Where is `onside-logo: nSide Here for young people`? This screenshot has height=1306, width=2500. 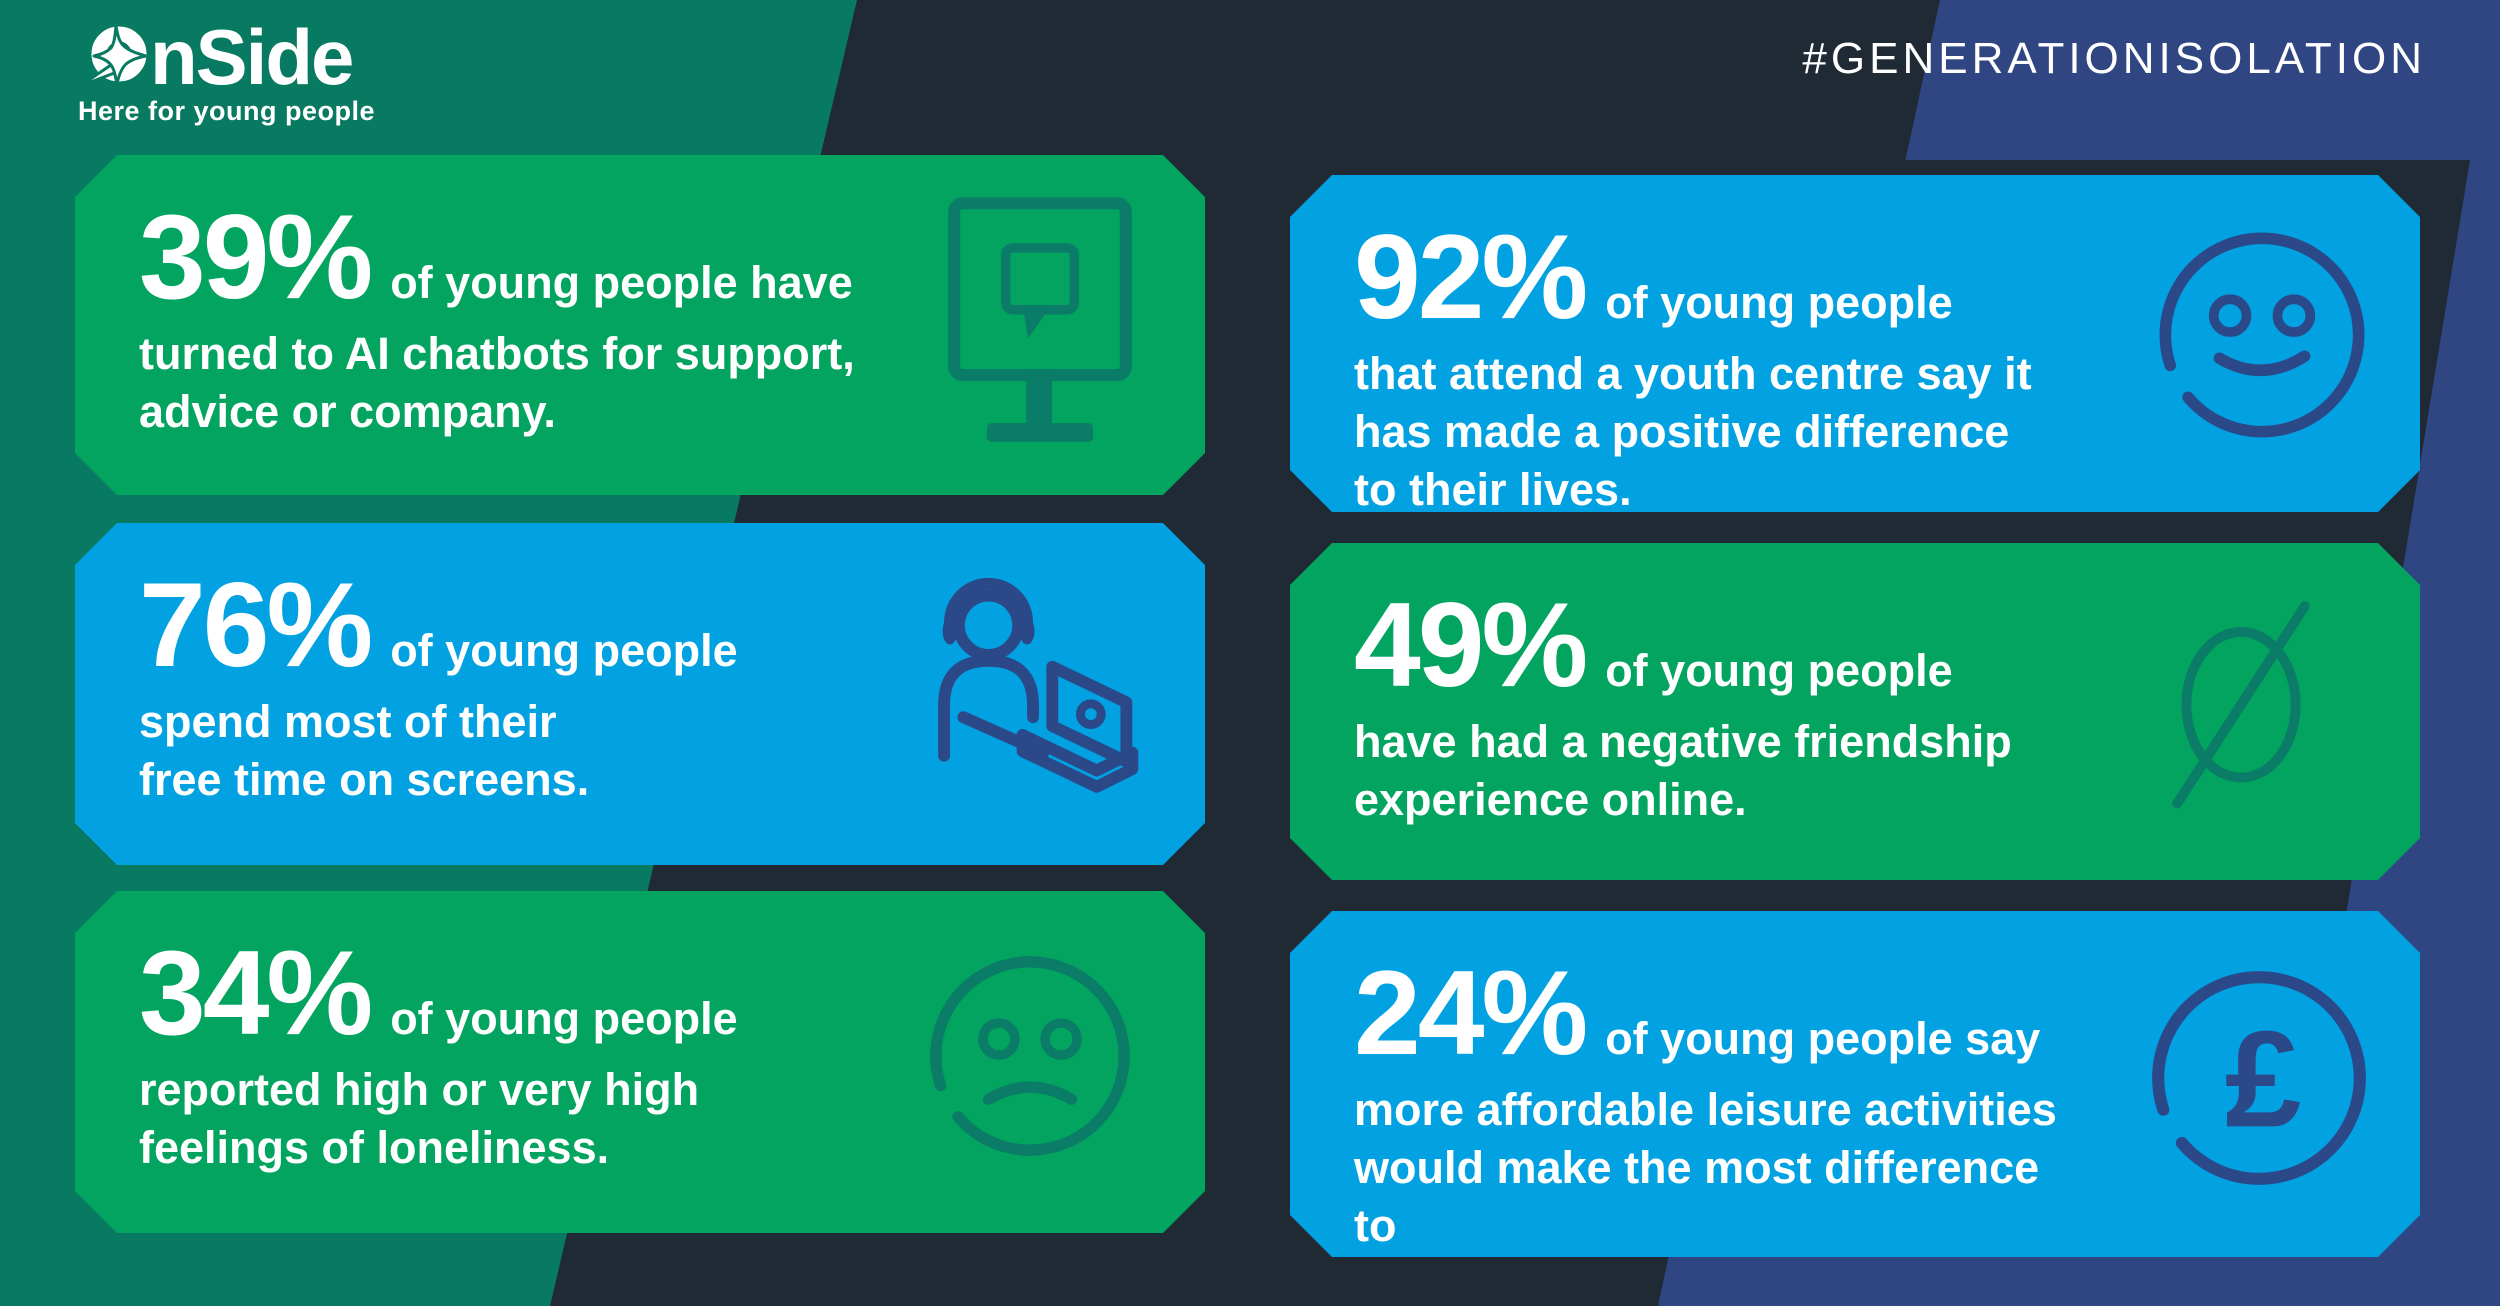
onside-logo: nSide Here for young people is located at coordinates (227, 70).